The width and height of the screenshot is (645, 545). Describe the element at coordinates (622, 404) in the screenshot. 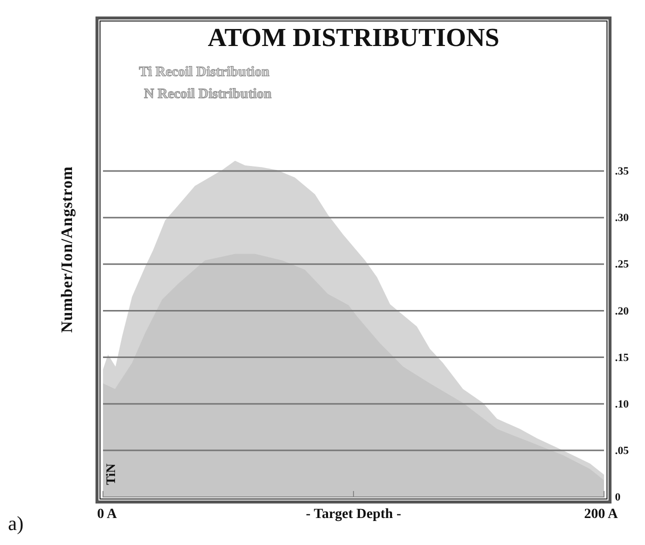

I see `y-tick-label: .10` at that location.